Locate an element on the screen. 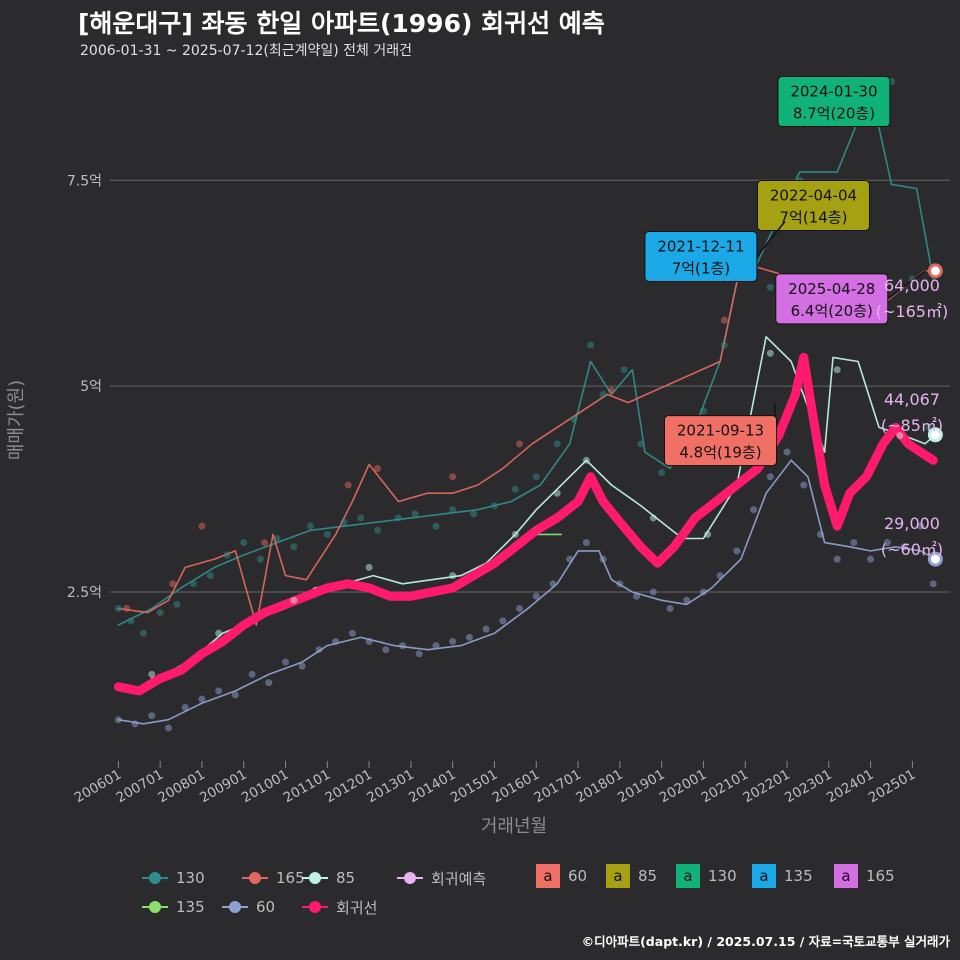 This screenshot has height=960, width=960. end-label-value: 29,000 is located at coordinates (912, 523).